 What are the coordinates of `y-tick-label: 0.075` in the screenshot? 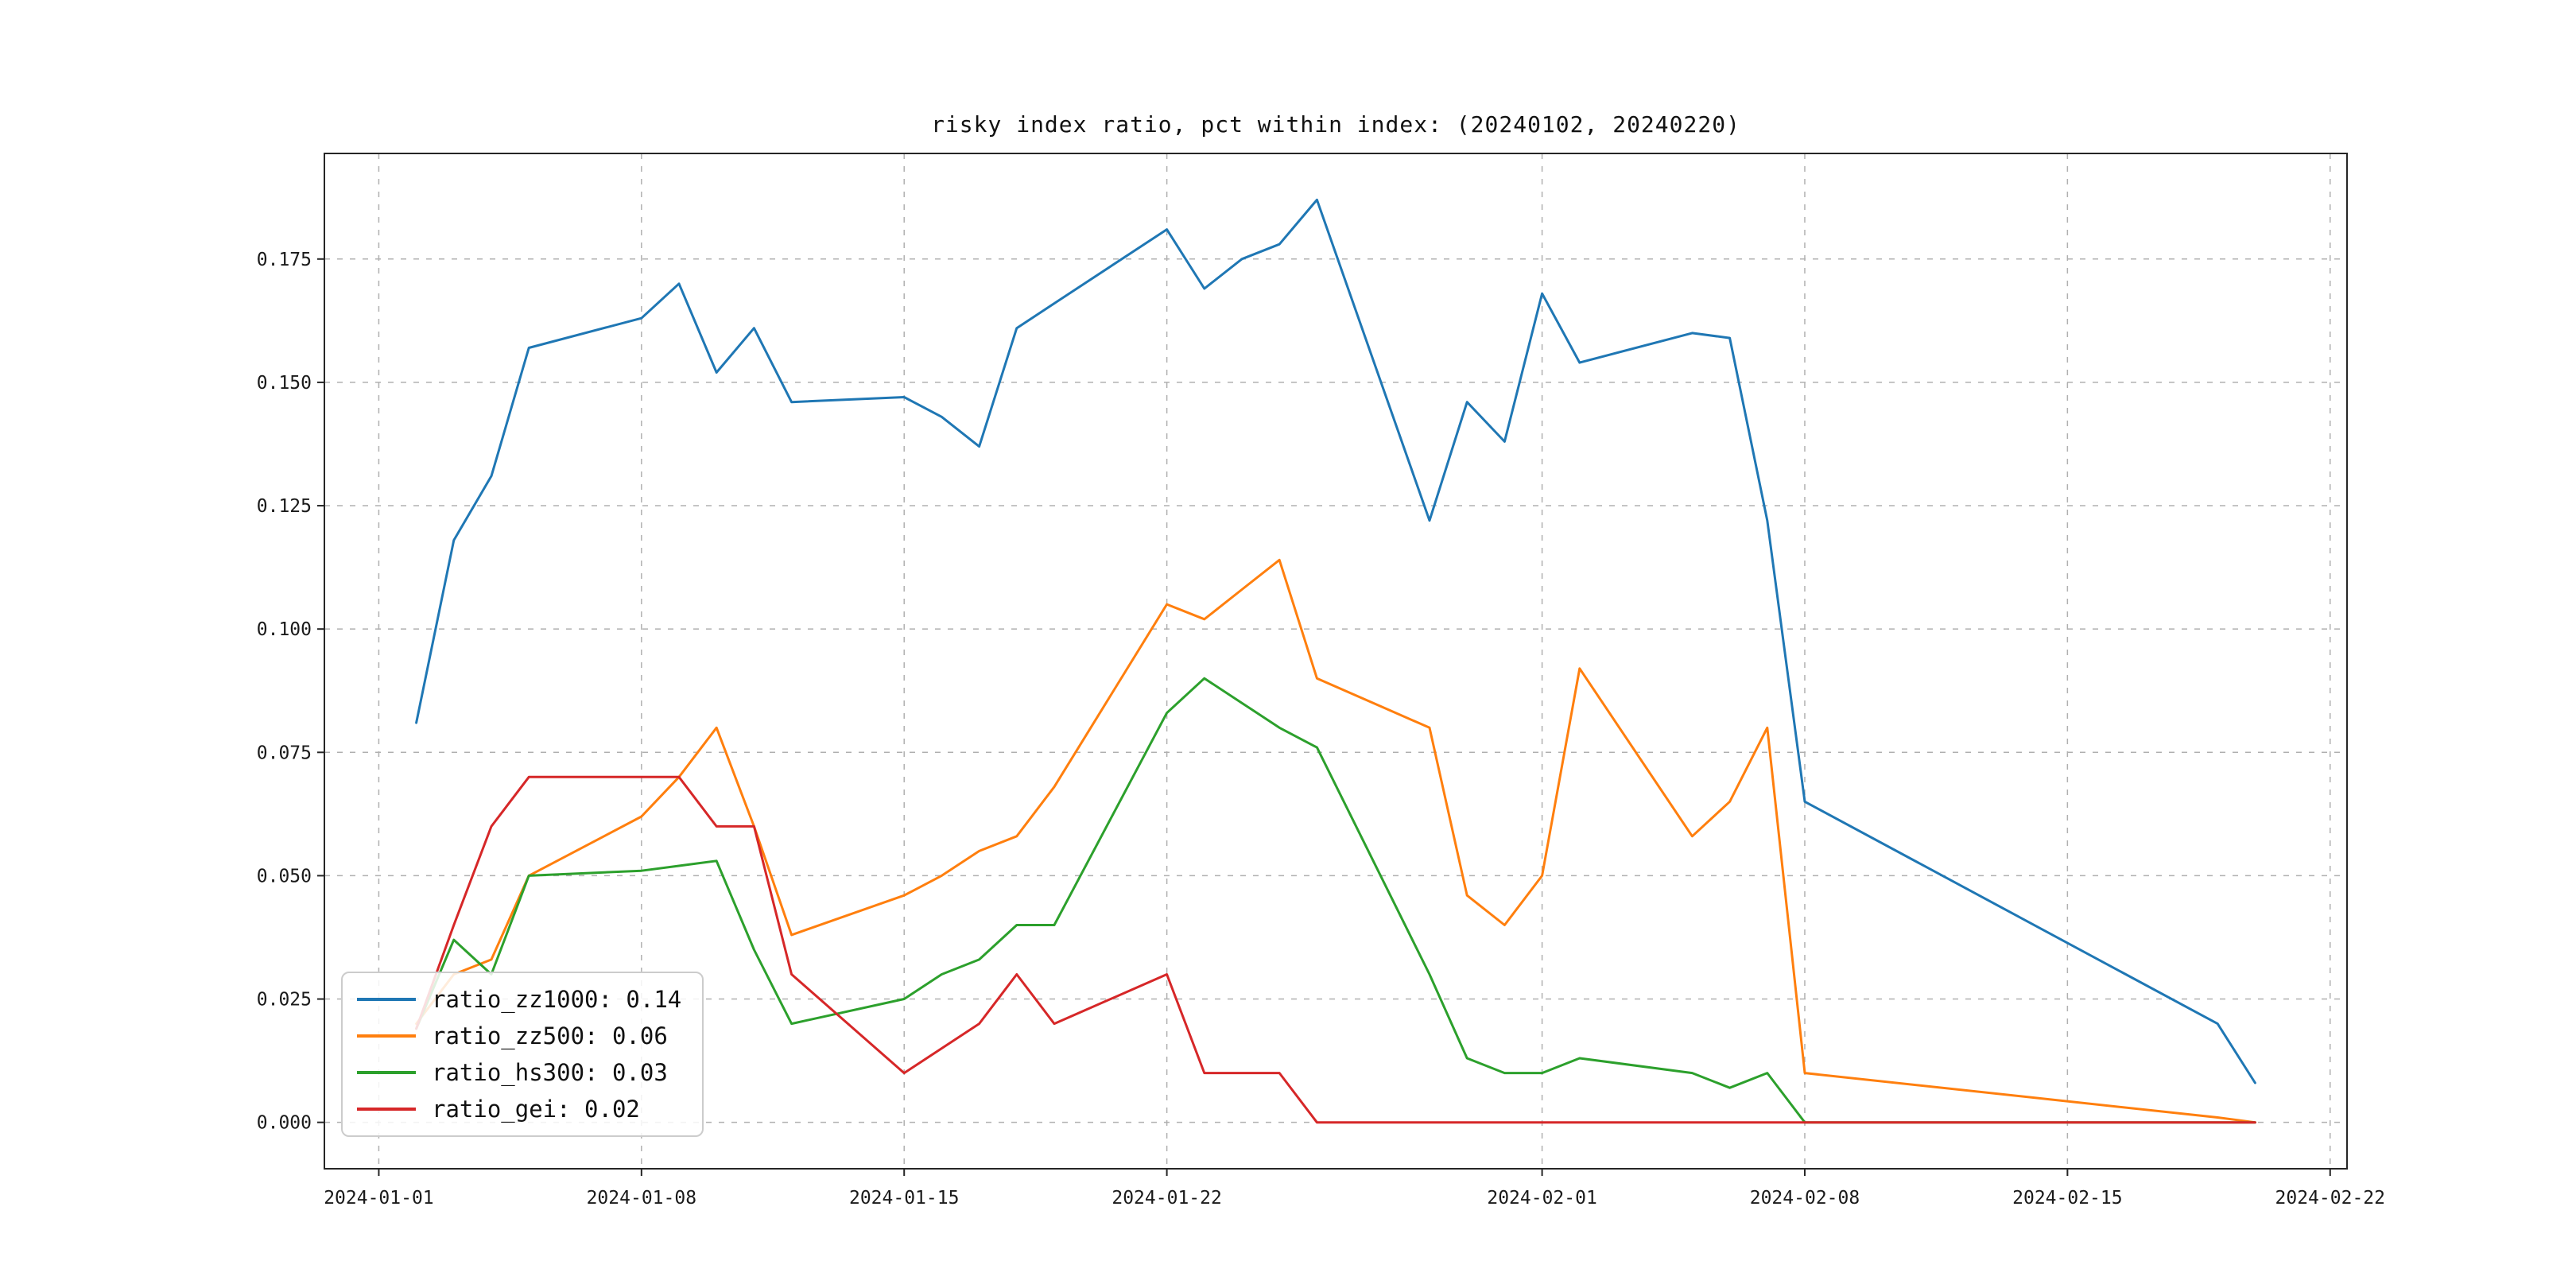 It's located at (284, 753).